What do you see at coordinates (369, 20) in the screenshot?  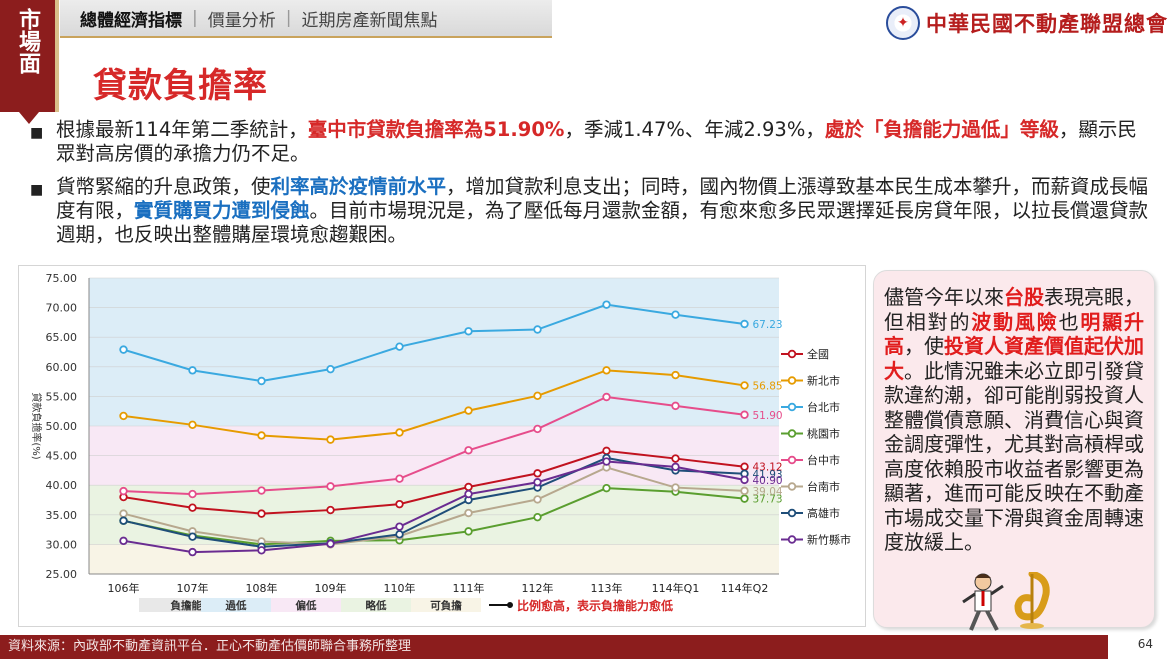 I see `nav-item-2: 近期房產新聞焦點` at bounding box center [369, 20].